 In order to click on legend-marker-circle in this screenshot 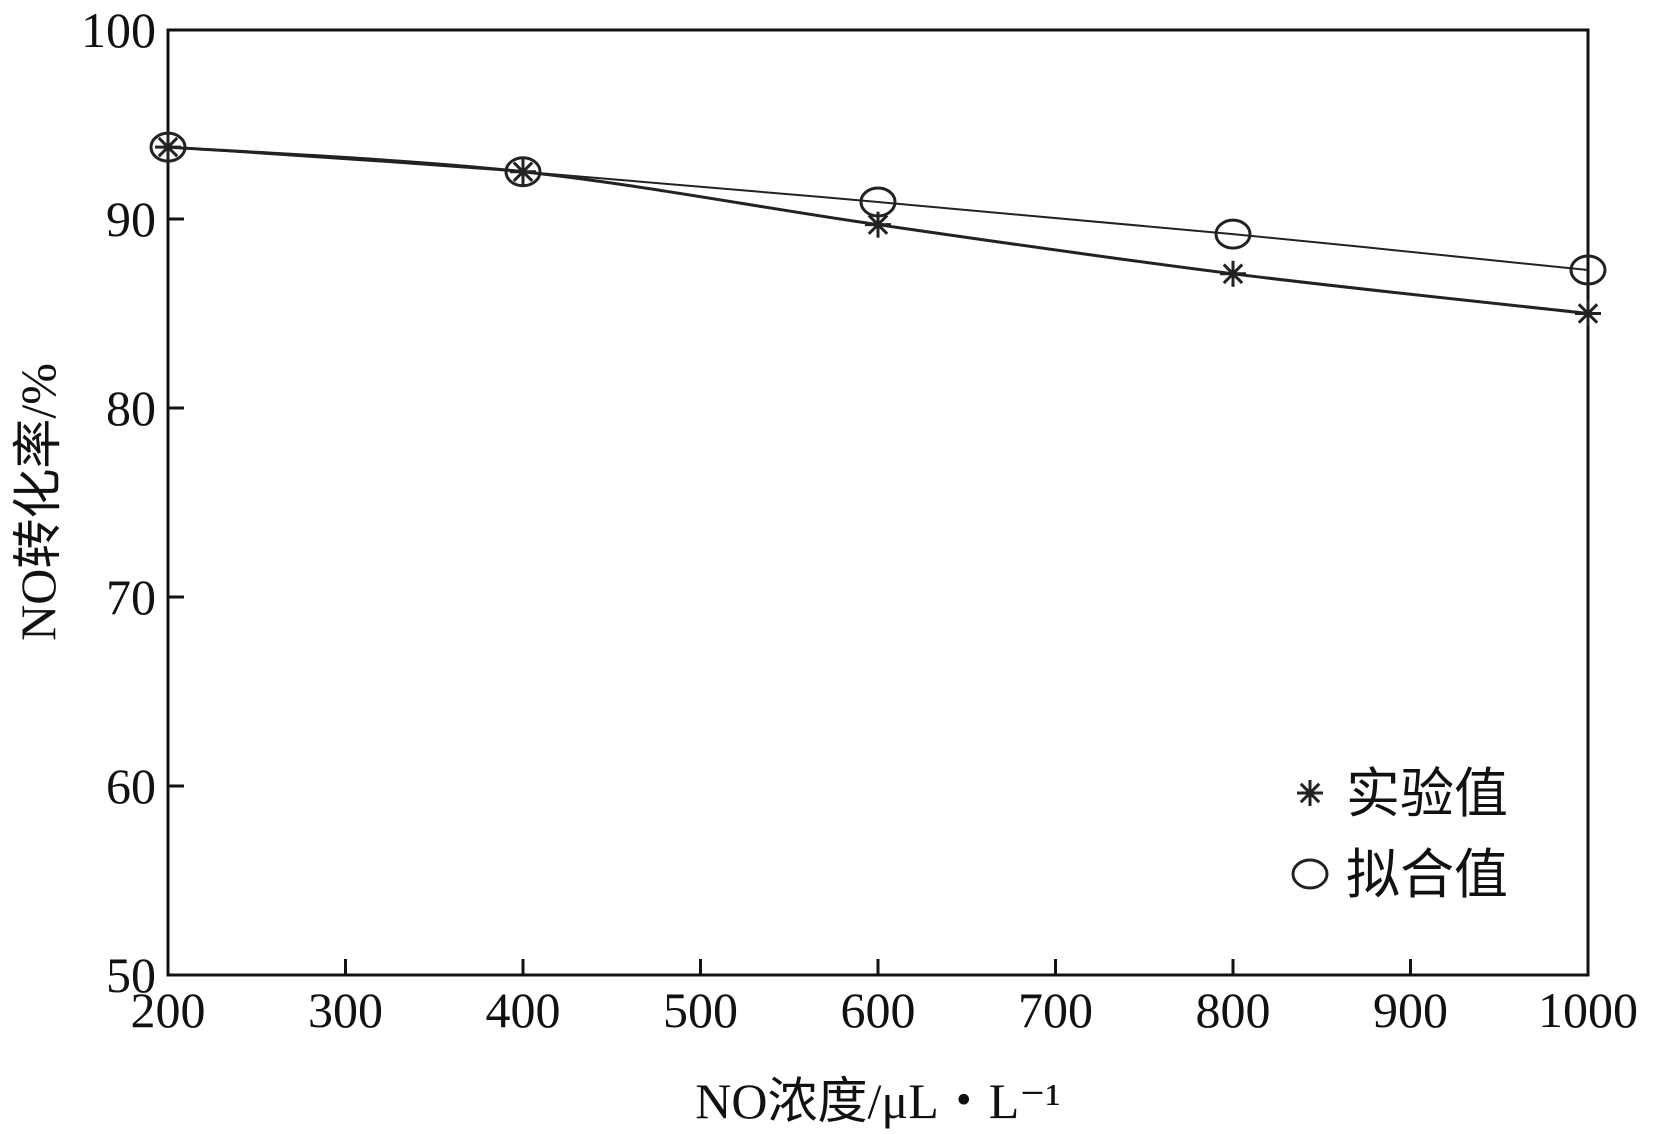, I will do `click(1310, 874)`.